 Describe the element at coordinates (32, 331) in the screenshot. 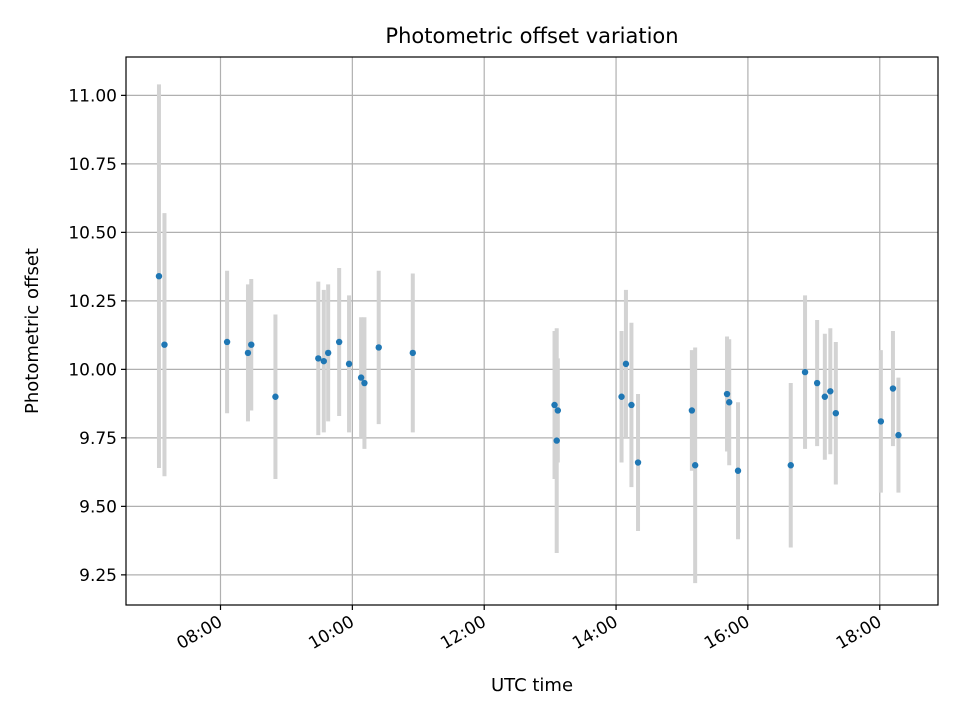

I see `y-axis-label: Photometric offset` at that location.